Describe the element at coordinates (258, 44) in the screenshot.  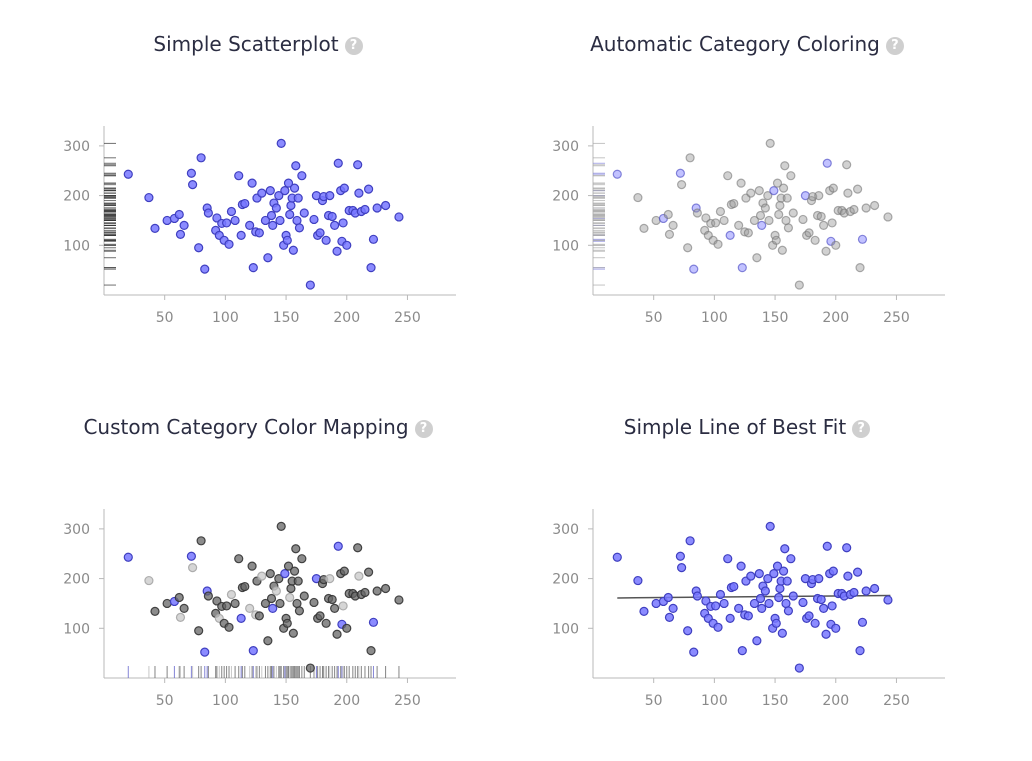
I see `chart-title: Simple Scatterplot?` at that location.